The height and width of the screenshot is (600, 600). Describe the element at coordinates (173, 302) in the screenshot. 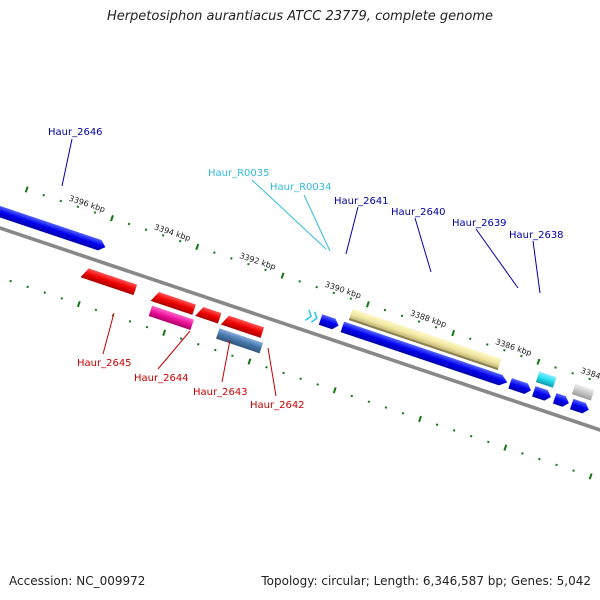

I see `gene-haur-2644-shape` at that location.